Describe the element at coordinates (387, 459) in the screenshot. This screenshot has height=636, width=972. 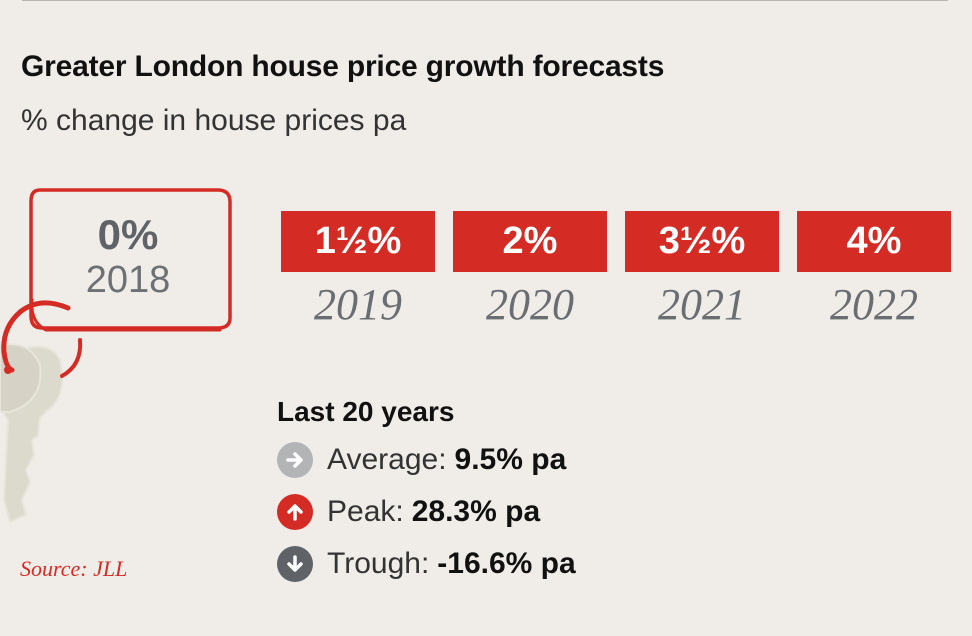
I see `stat-label: Average:` at that location.